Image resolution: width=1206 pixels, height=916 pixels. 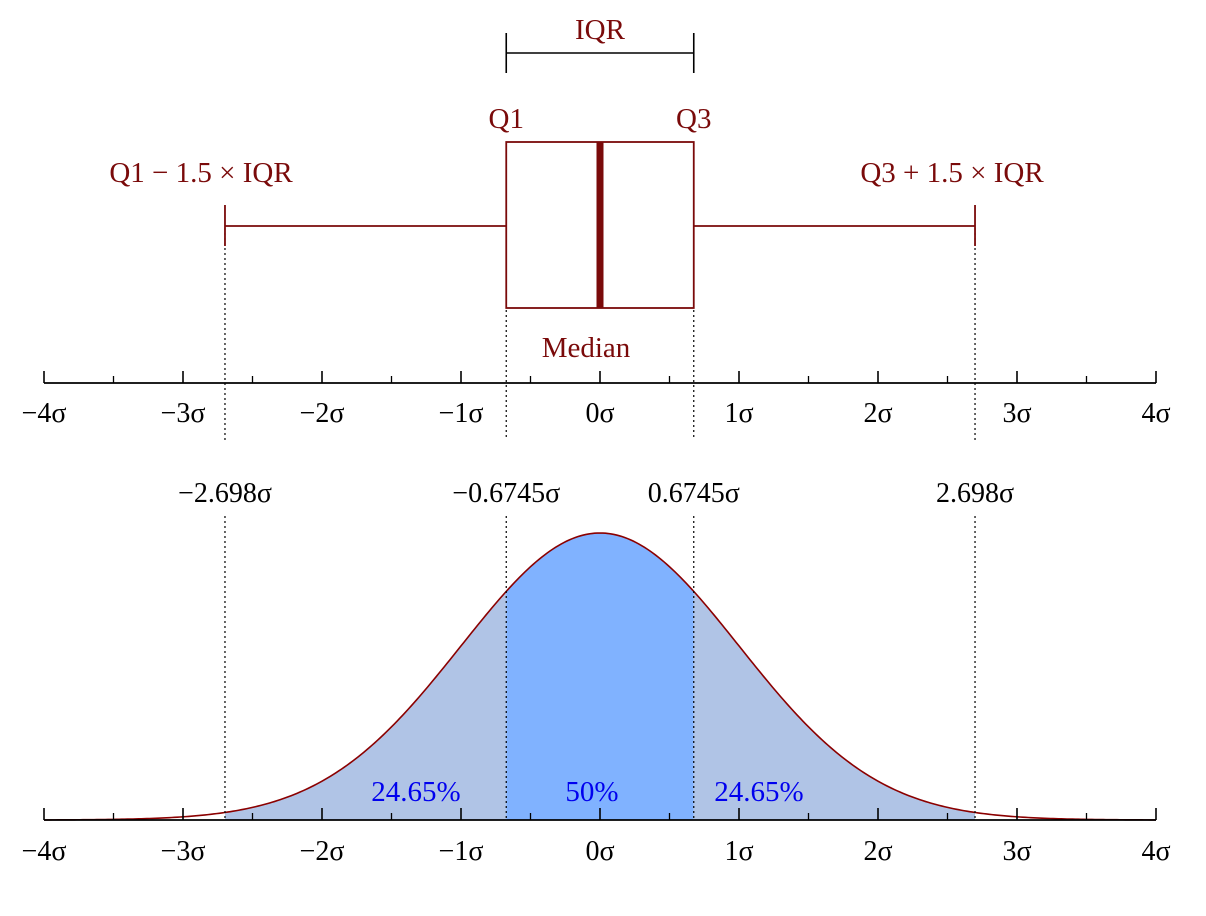 What do you see at coordinates (693, 119) in the screenshot?
I see `q3-label: Q3` at bounding box center [693, 119].